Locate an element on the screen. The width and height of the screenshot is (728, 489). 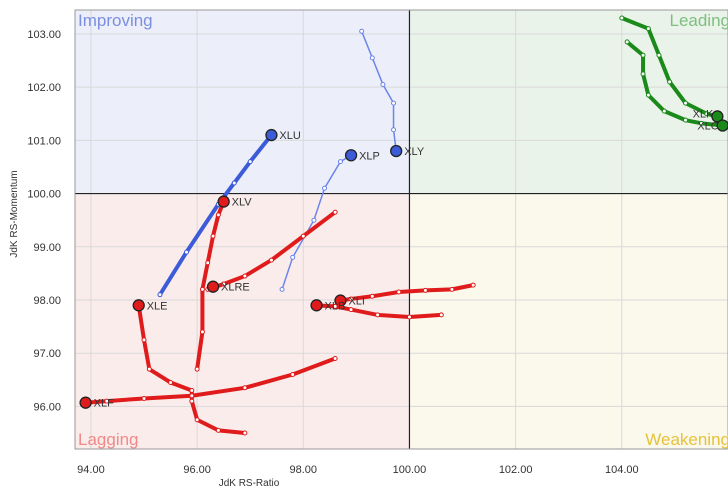
quadrant-label-improving: Improving is located at coordinates (115, 20).